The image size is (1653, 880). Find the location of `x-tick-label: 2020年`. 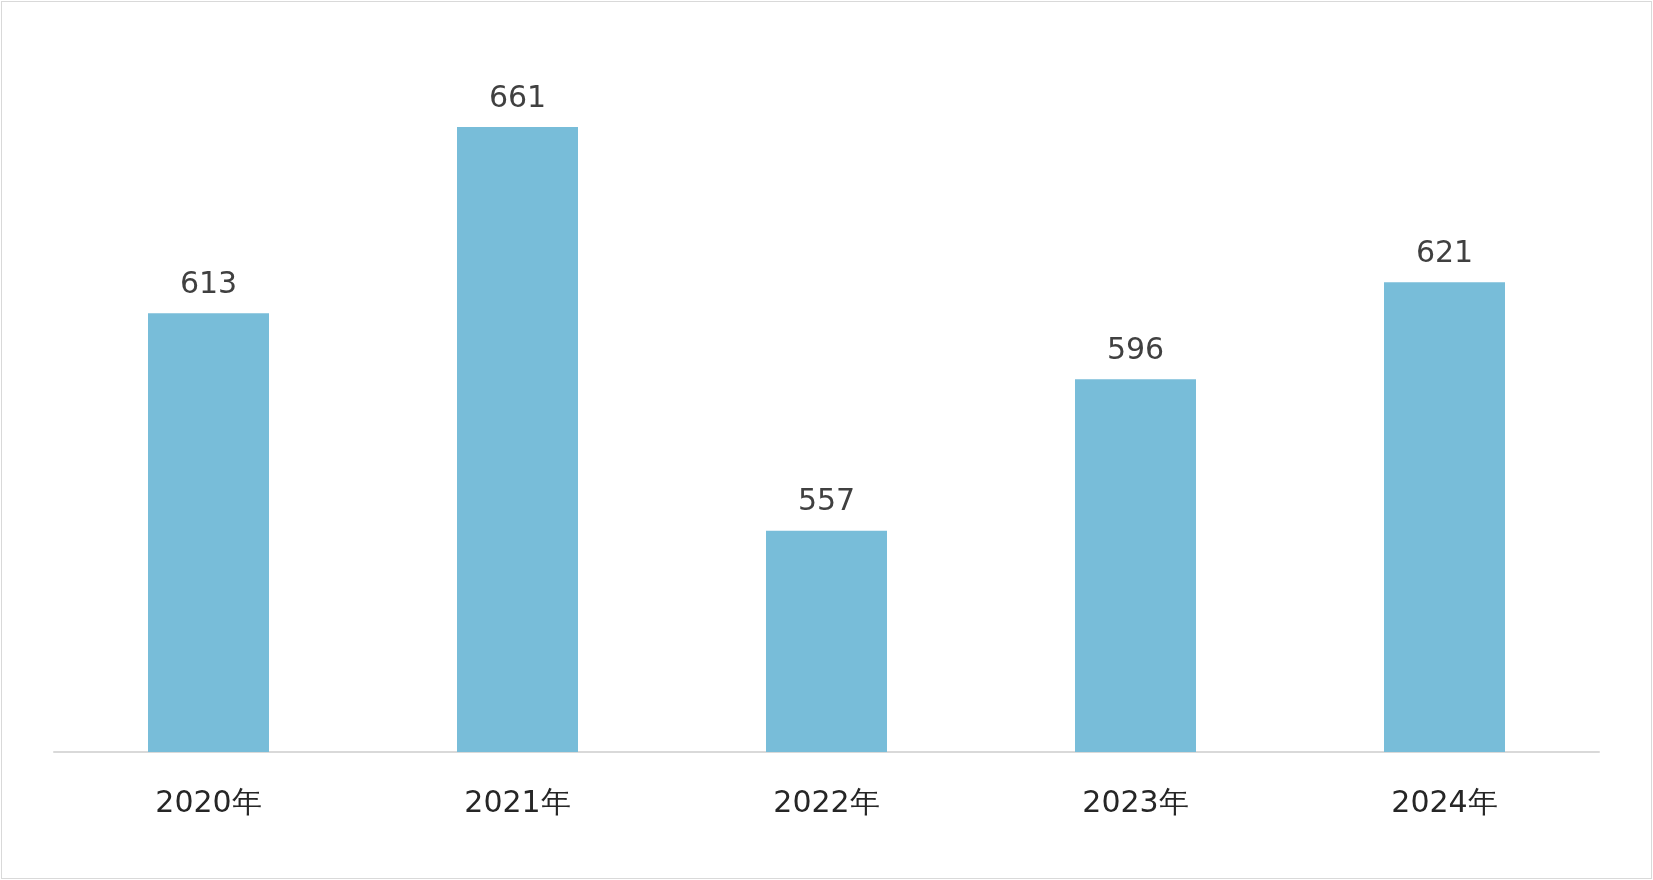

x-tick-label: 2020年 is located at coordinates (208, 801).